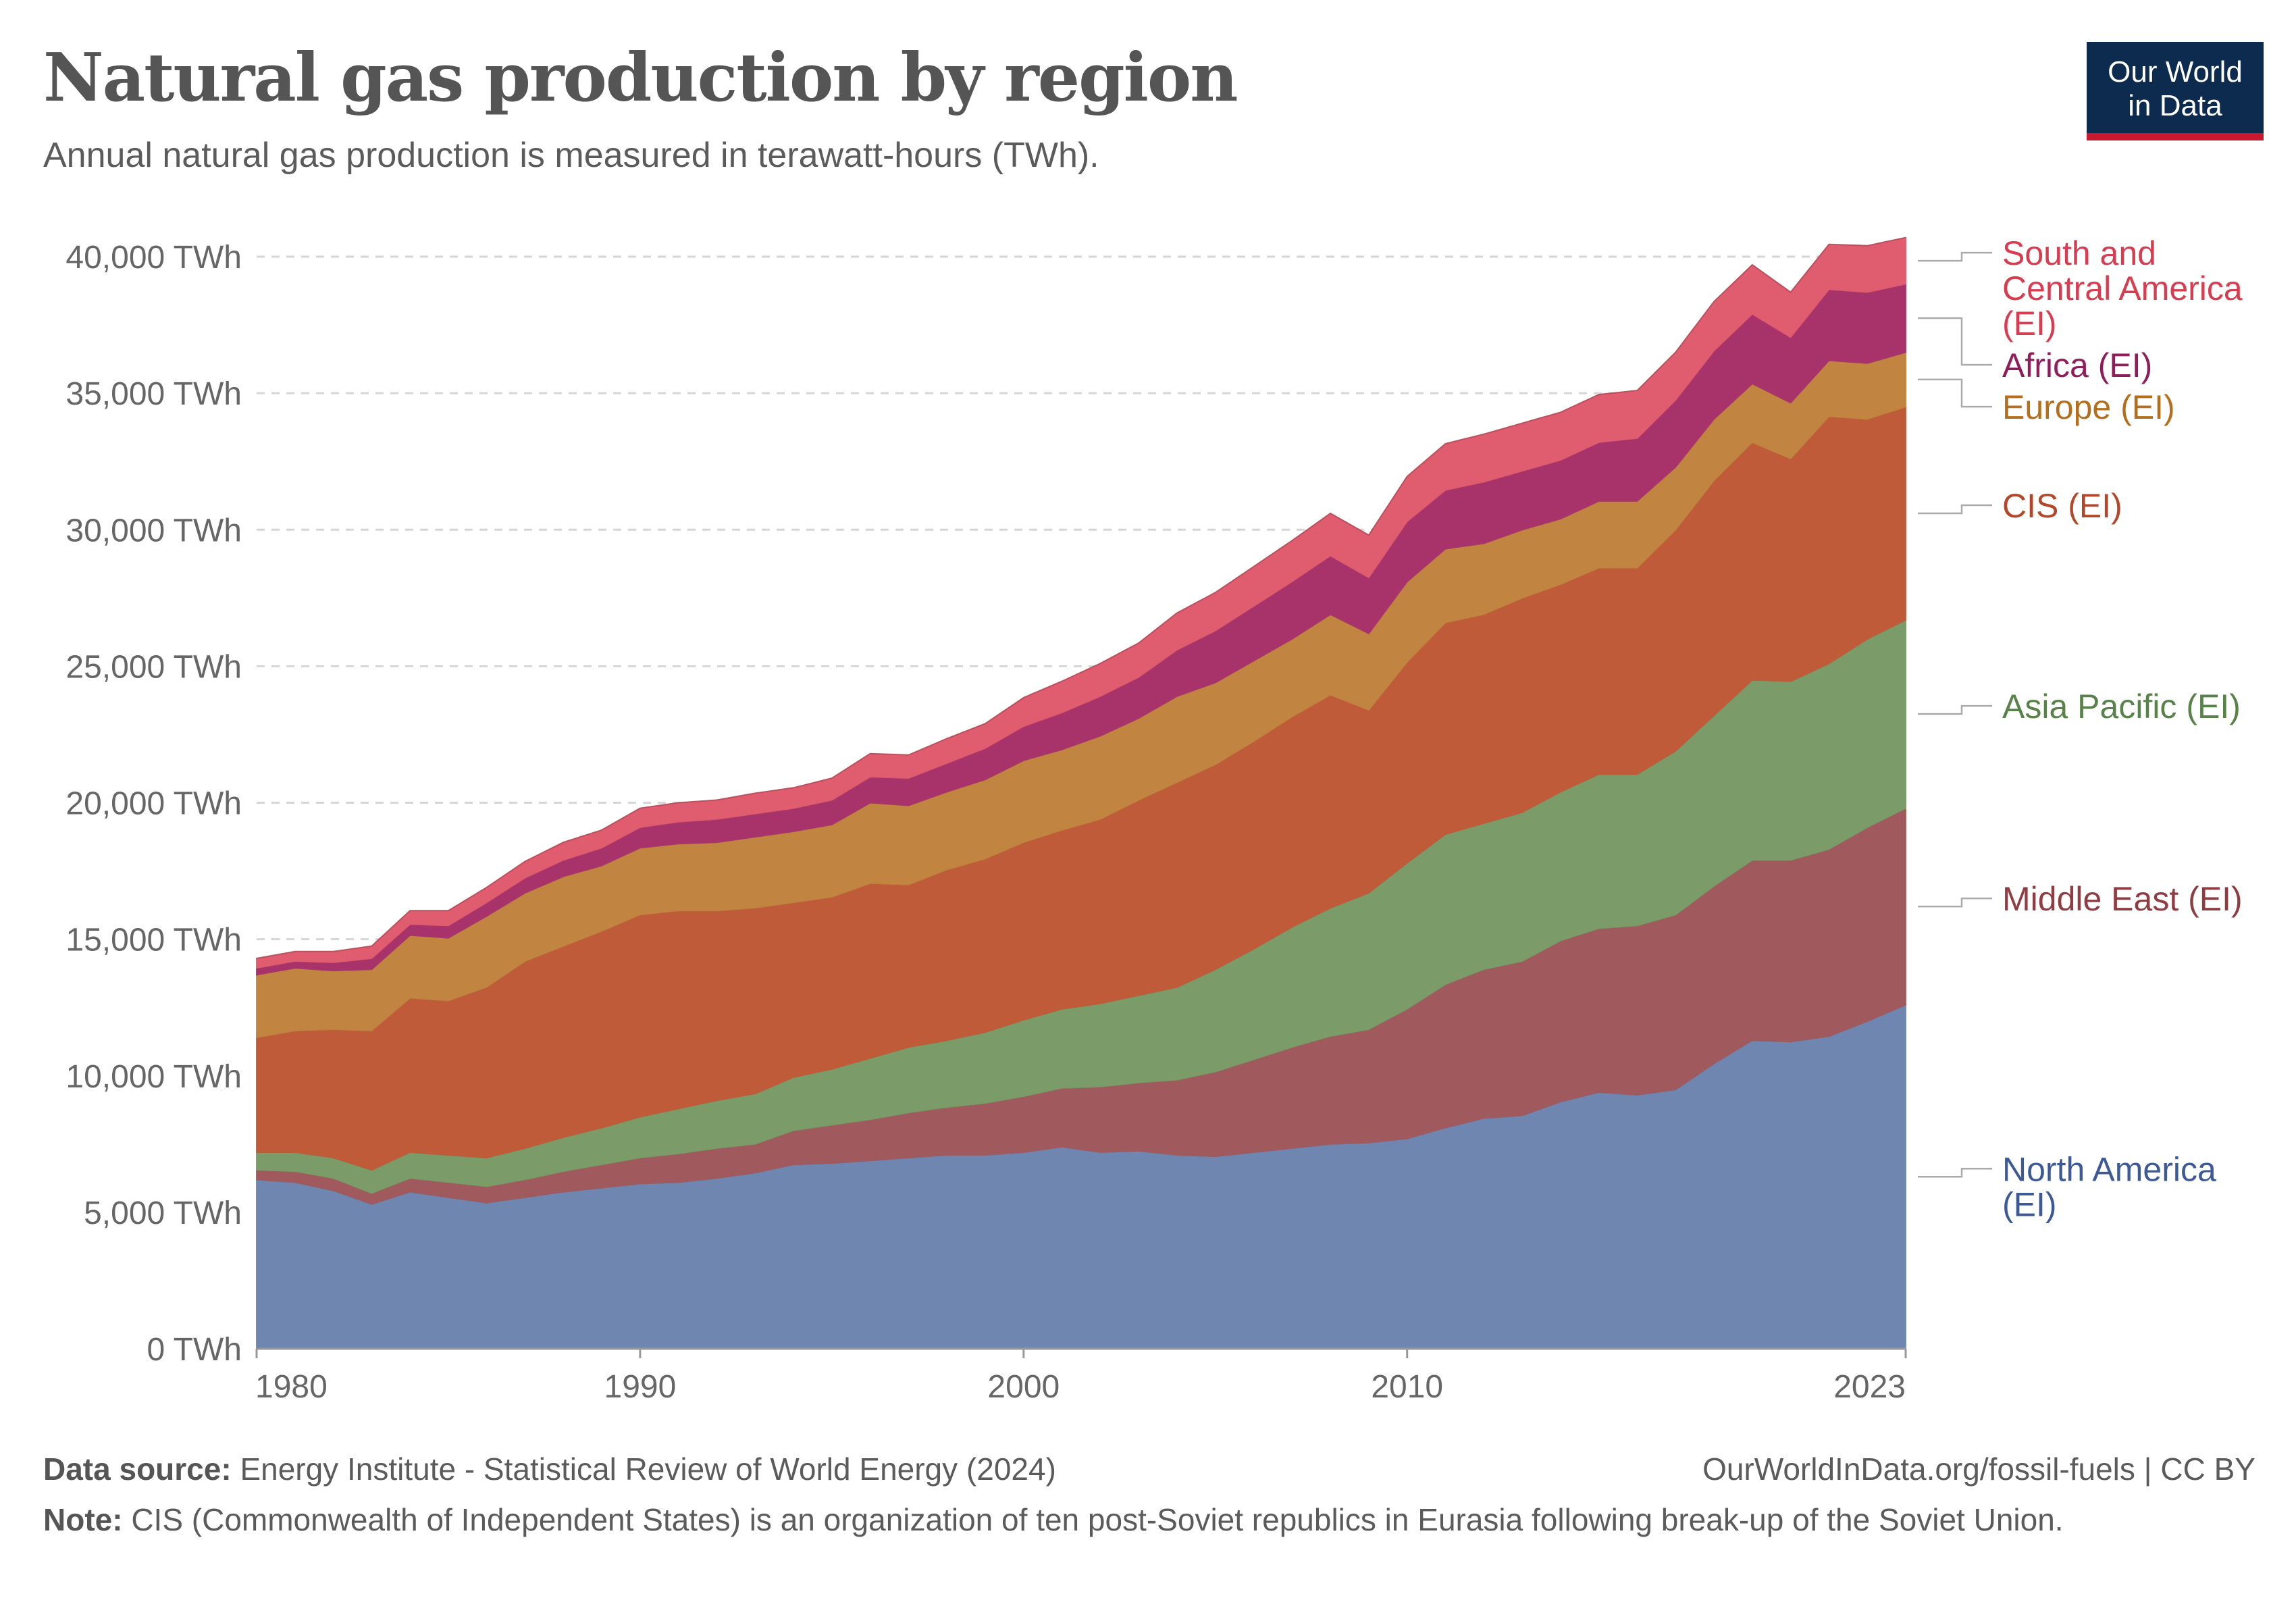 The width and height of the screenshot is (2296, 1621). What do you see at coordinates (1869, 1387) in the screenshot?
I see `x-tick-label: 2023` at bounding box center [1869, 1387].